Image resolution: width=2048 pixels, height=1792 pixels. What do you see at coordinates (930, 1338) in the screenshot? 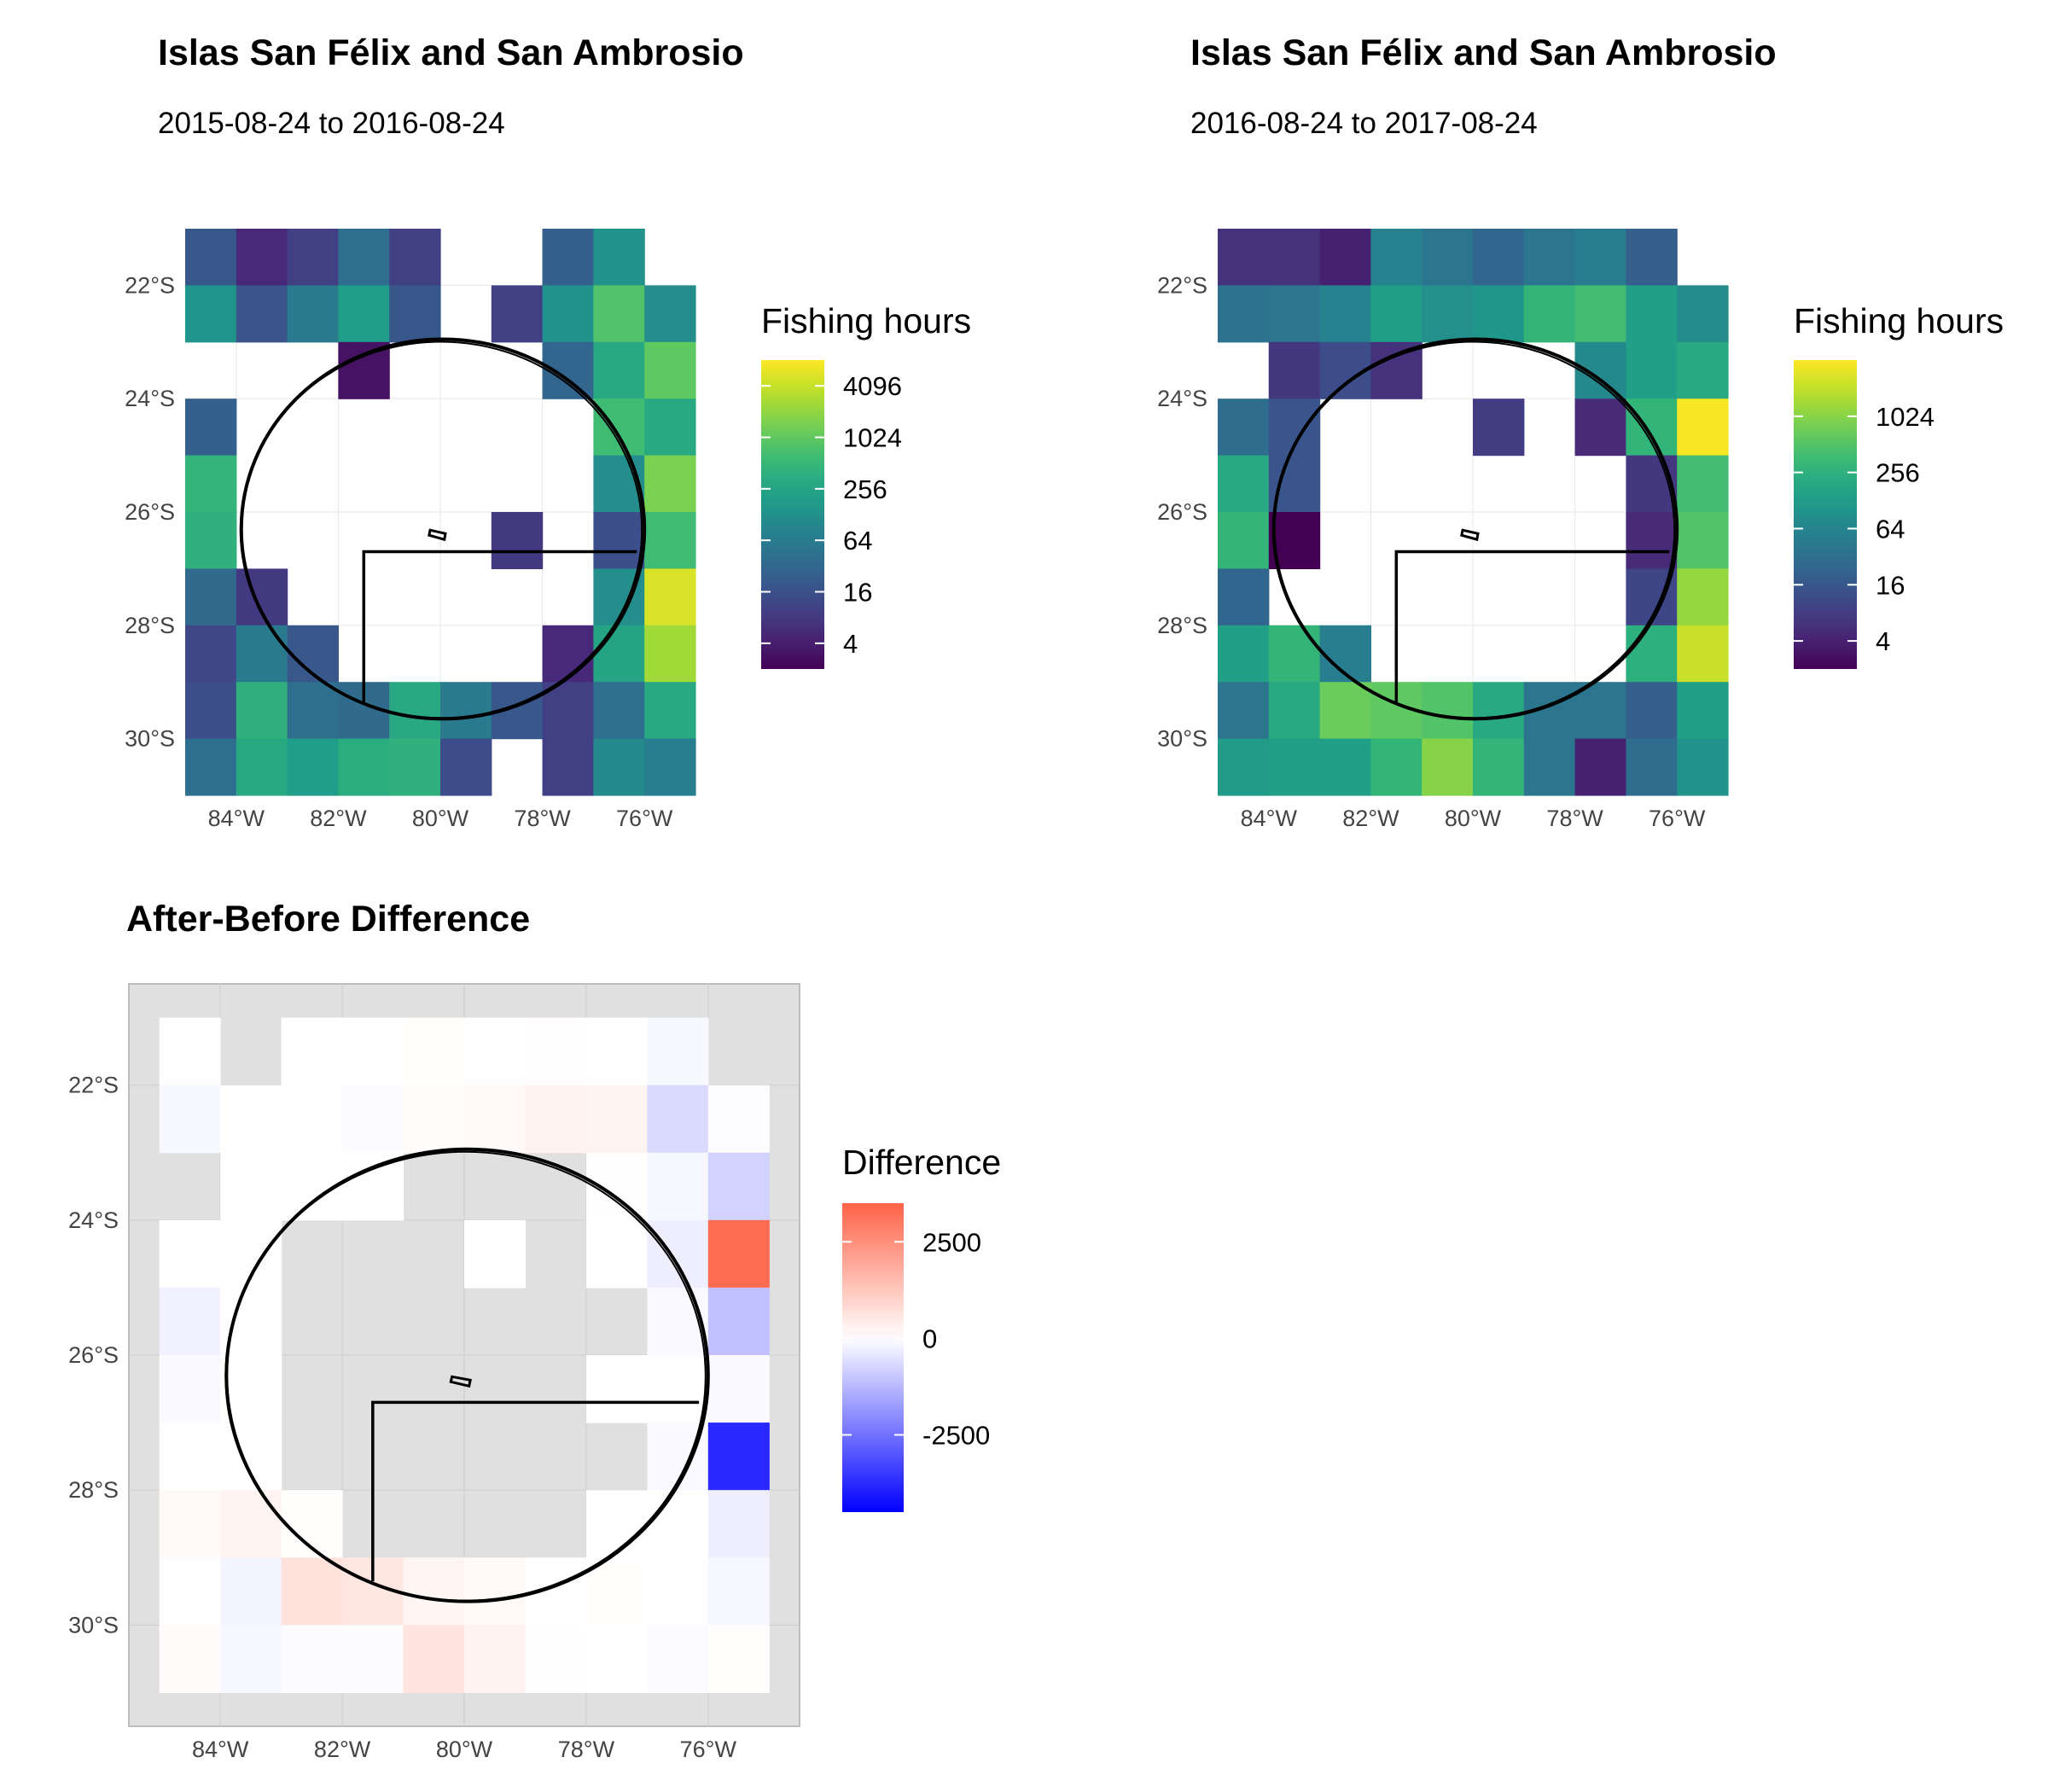
I see `legend-tick-label: 0` at bounding box center [930, 1338].